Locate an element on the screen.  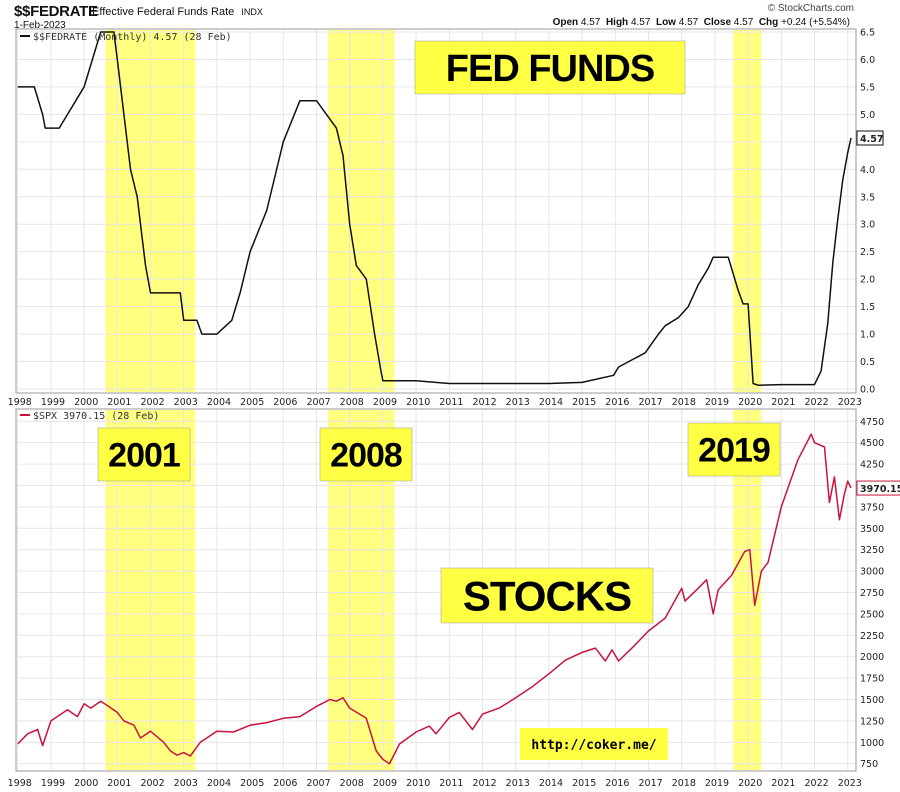
chg-label: Chg is located at coordinates (768, 22).